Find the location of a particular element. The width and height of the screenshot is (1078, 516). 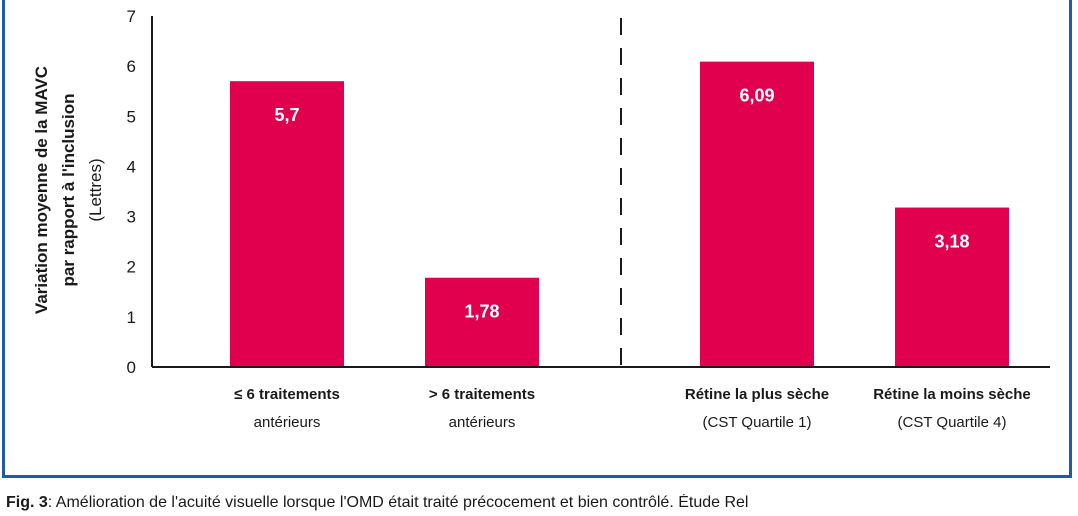

y-axis-label-line: (Lettres) is located at coordinates (95, 189).